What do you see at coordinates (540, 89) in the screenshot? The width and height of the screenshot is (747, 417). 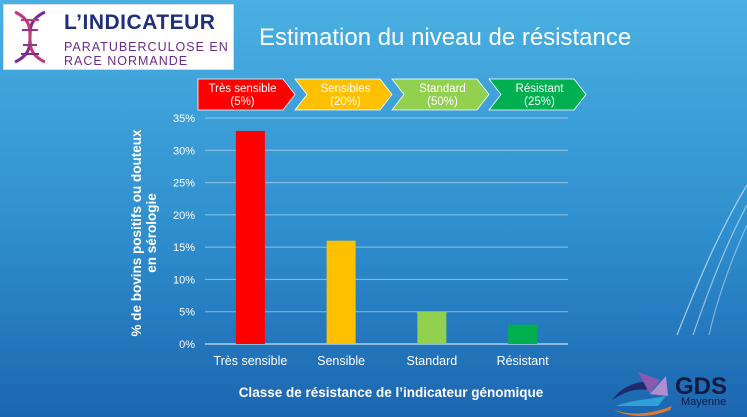 I see `class-arrow-name: Résistant` at bounding box center [540, 89].